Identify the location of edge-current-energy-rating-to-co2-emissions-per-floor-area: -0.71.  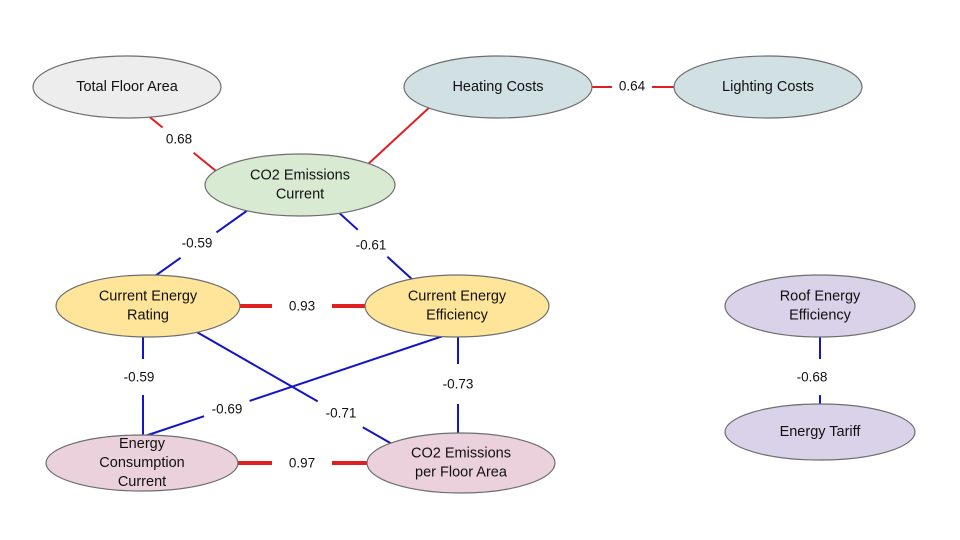
(293, 387).